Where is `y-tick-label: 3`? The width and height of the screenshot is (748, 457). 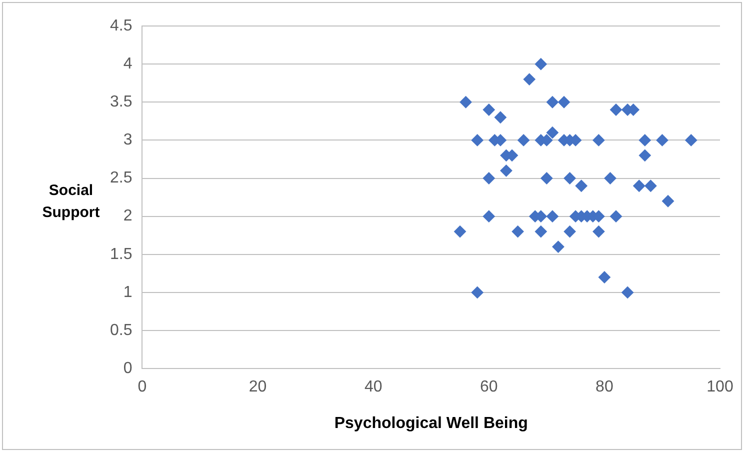
y-tick-label: 3 is located at coordinates (127, 140).